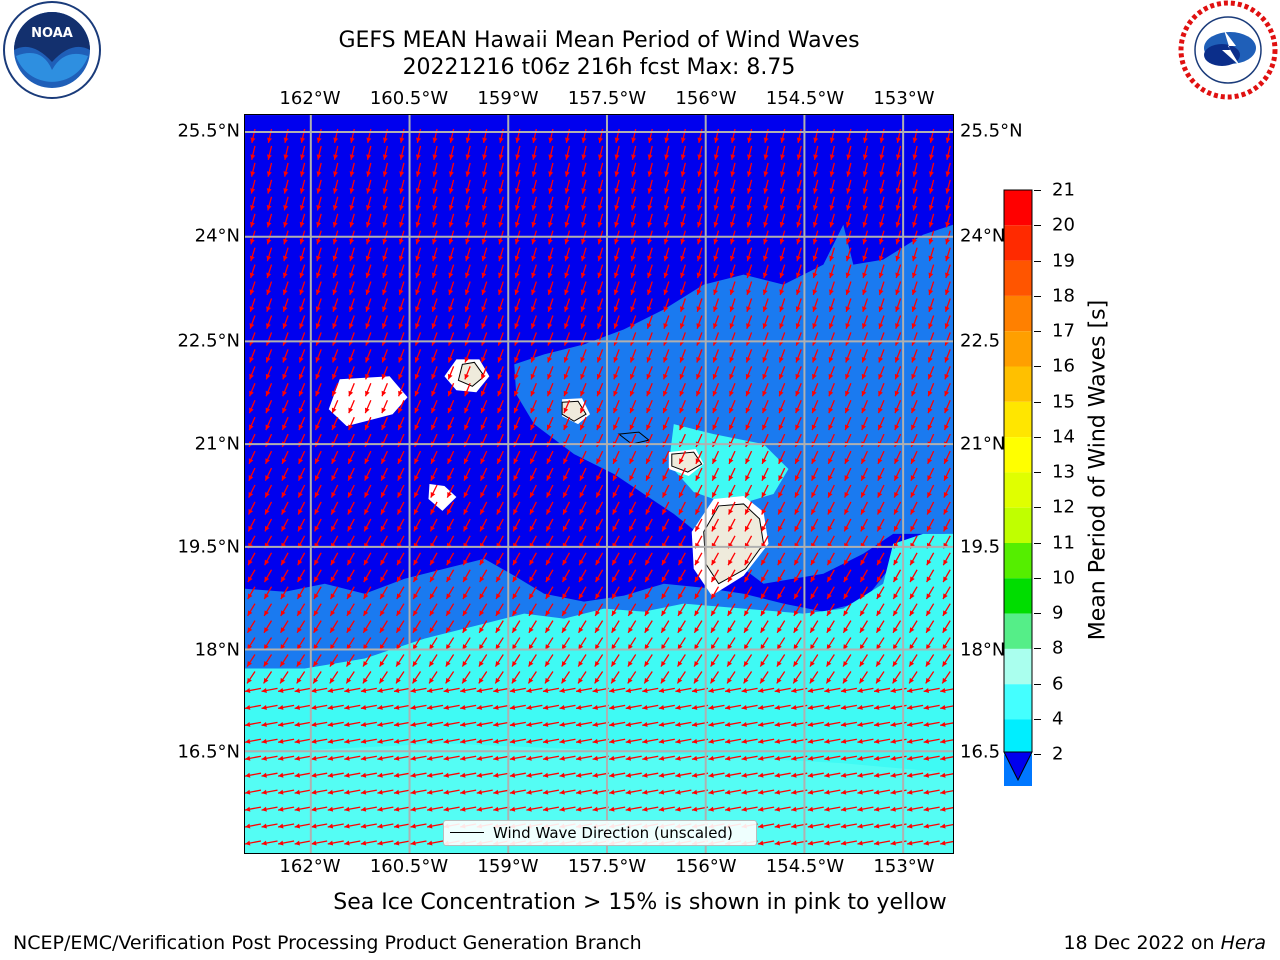 This screenshot has height=960, width=1280. I want to click on colorbar-tick, so click(1037, 613).